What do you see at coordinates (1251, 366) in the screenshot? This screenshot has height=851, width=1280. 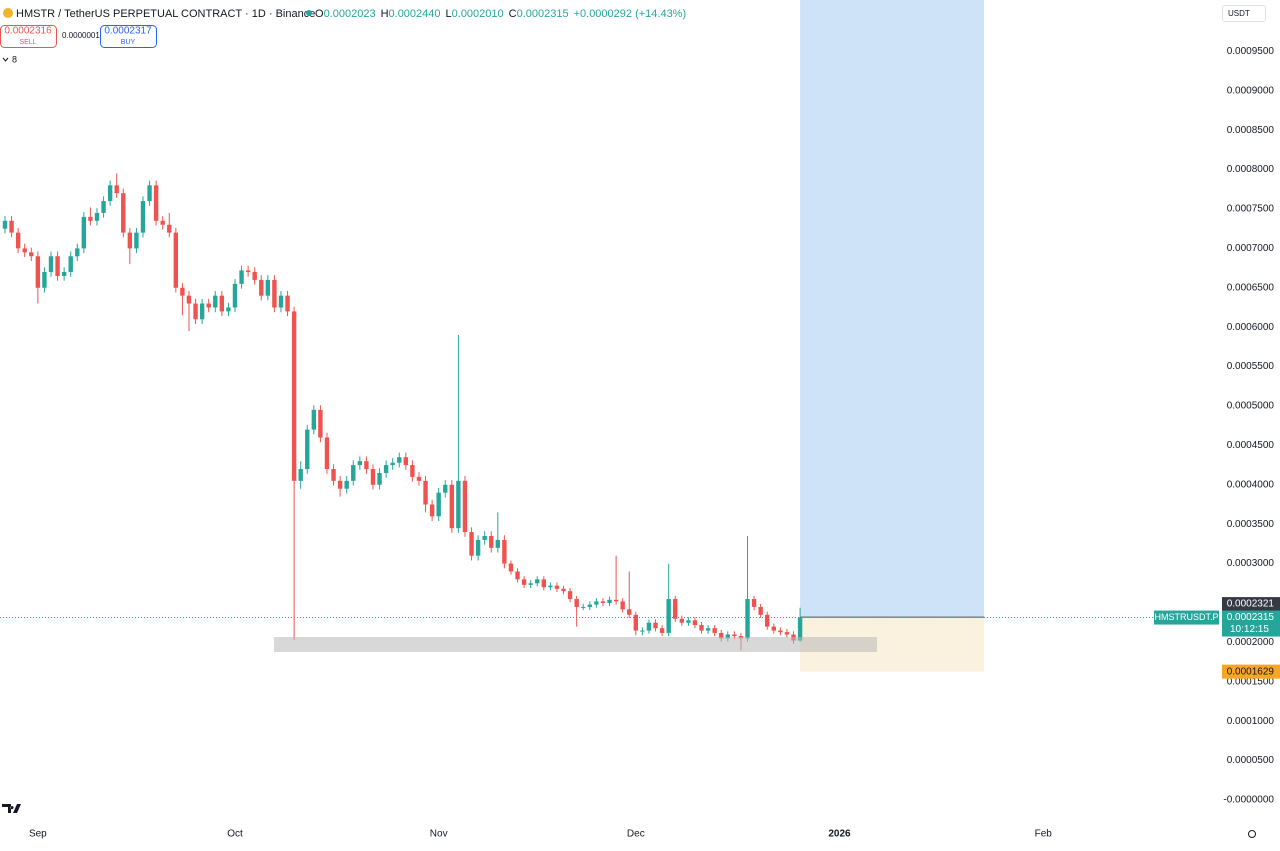 I see `y-tick-label: 0.0005500` at bounding box center [1251, 366].